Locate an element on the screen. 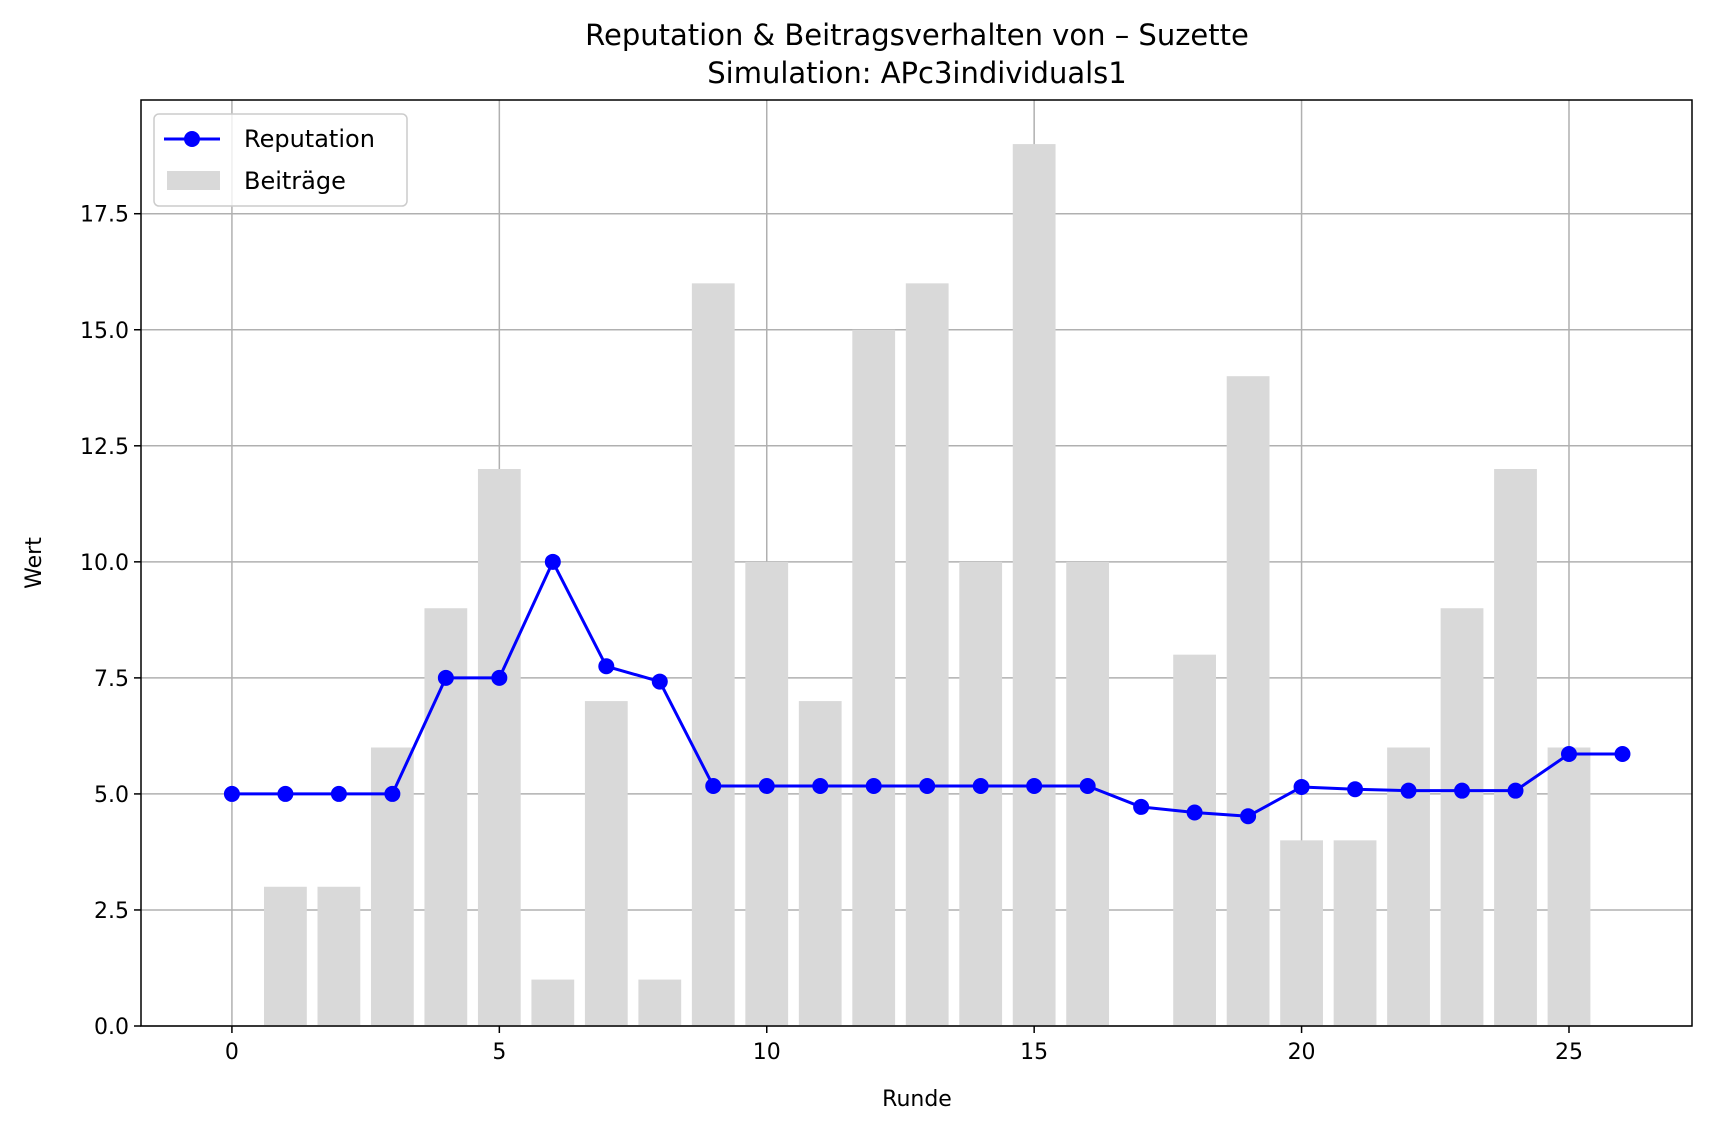  y-tick-label: 5.0 is located at coordinates (111, 795).